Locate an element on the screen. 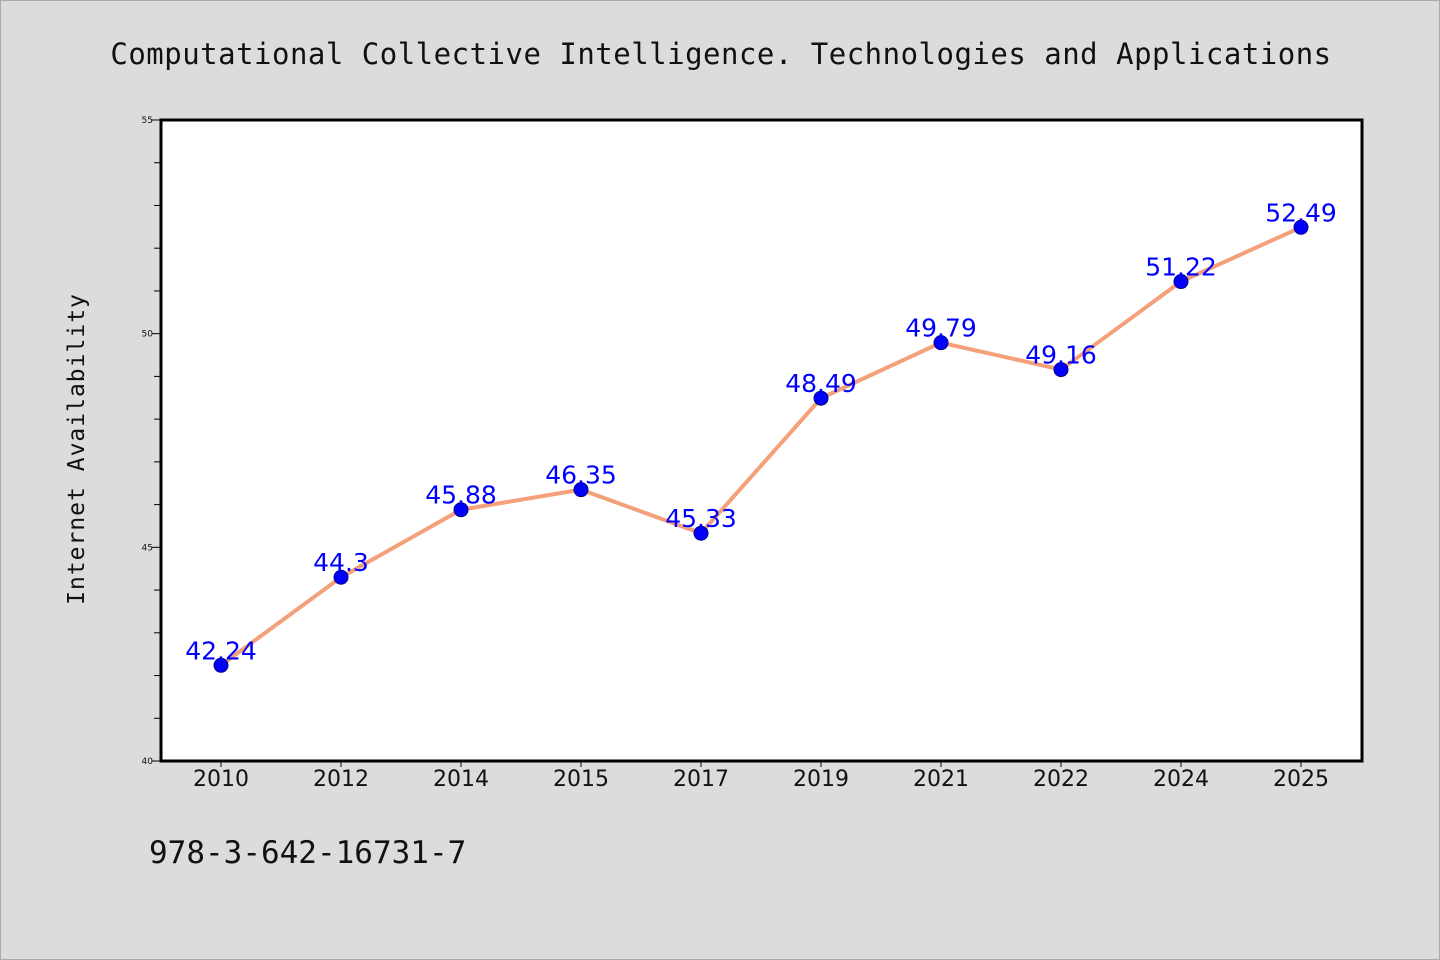  data-label: 51.22 is located at coordinates (1181, 267).